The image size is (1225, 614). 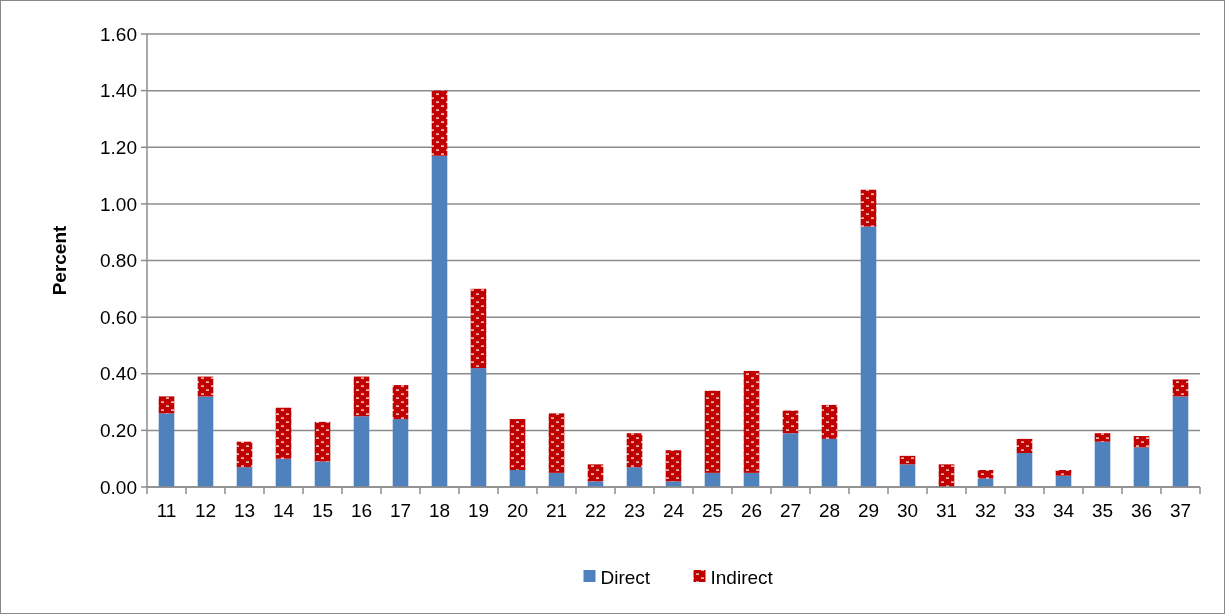 What do you see at coordinates (478, 510) in the screenshot?
I see `x-tick-label: 19` at bounding box center [478, 510].